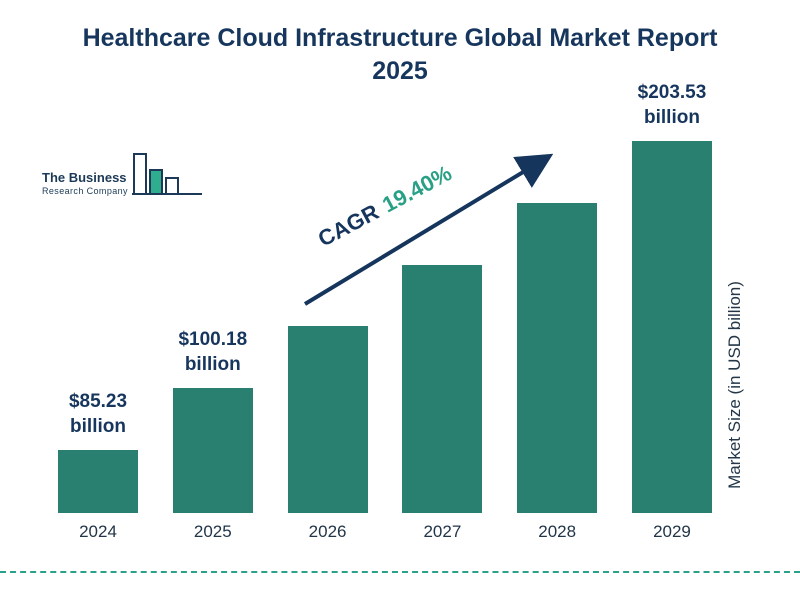 This screenshot has width=800, height=600. Describe the element at coordinates (672, 531) in the screenshot. I see `x-axis-year-label: 2029` at that location.